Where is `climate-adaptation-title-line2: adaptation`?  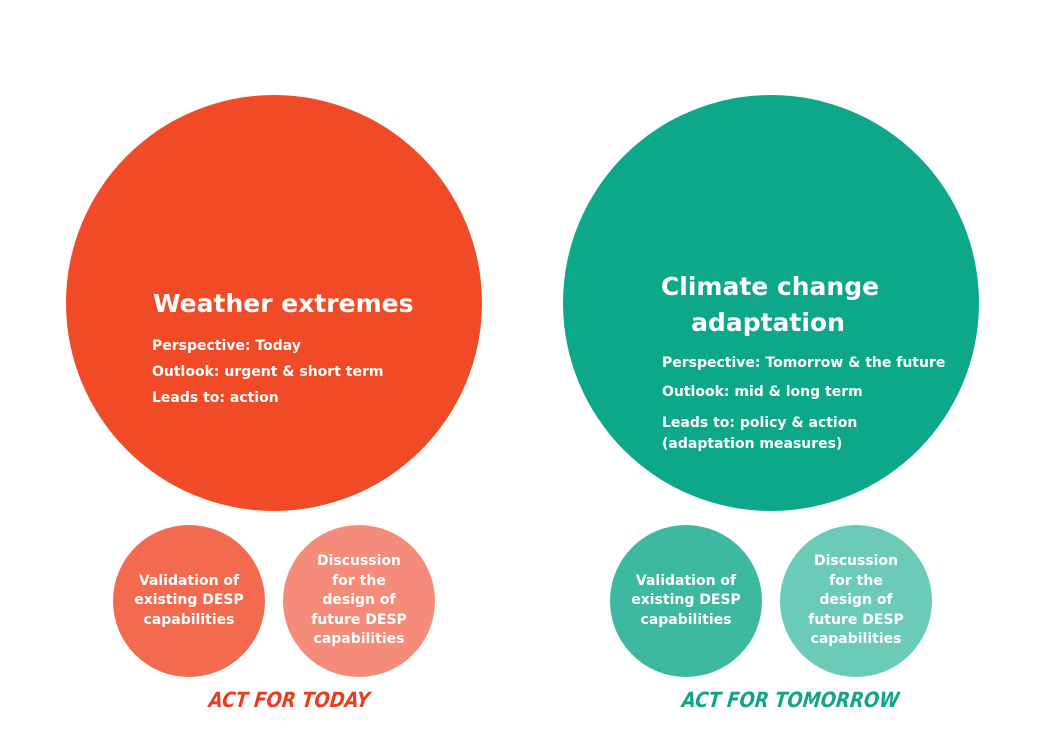
climate-adaptation-title-line2: adaptation is located at coordinates (768, 322).